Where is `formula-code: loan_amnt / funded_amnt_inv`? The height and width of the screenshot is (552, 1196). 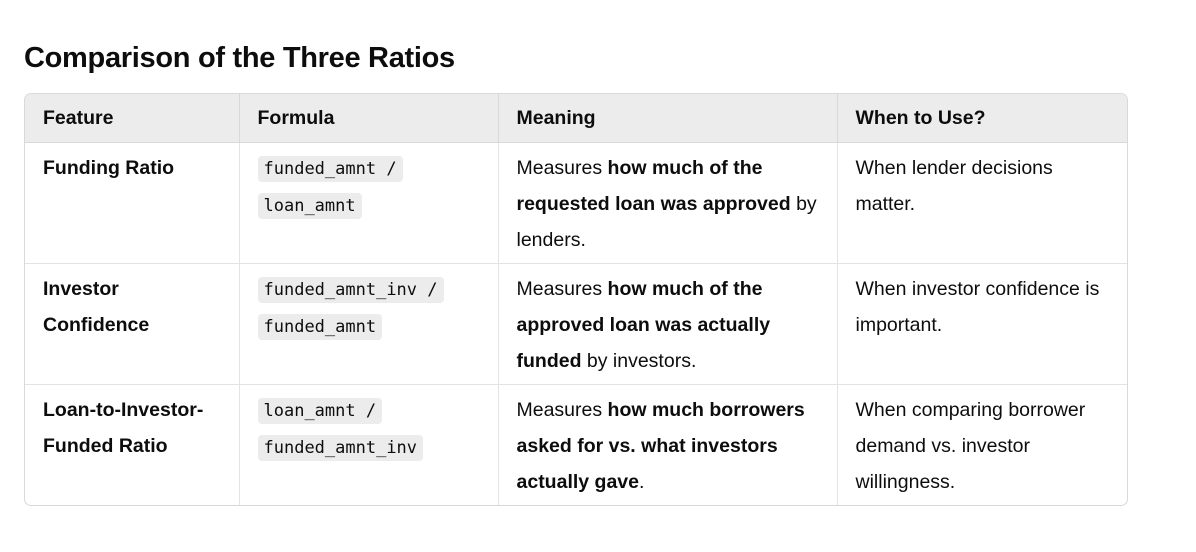
formula-code: loan_amnt / funded_amnt_inv is located at coordinates (340, 429).